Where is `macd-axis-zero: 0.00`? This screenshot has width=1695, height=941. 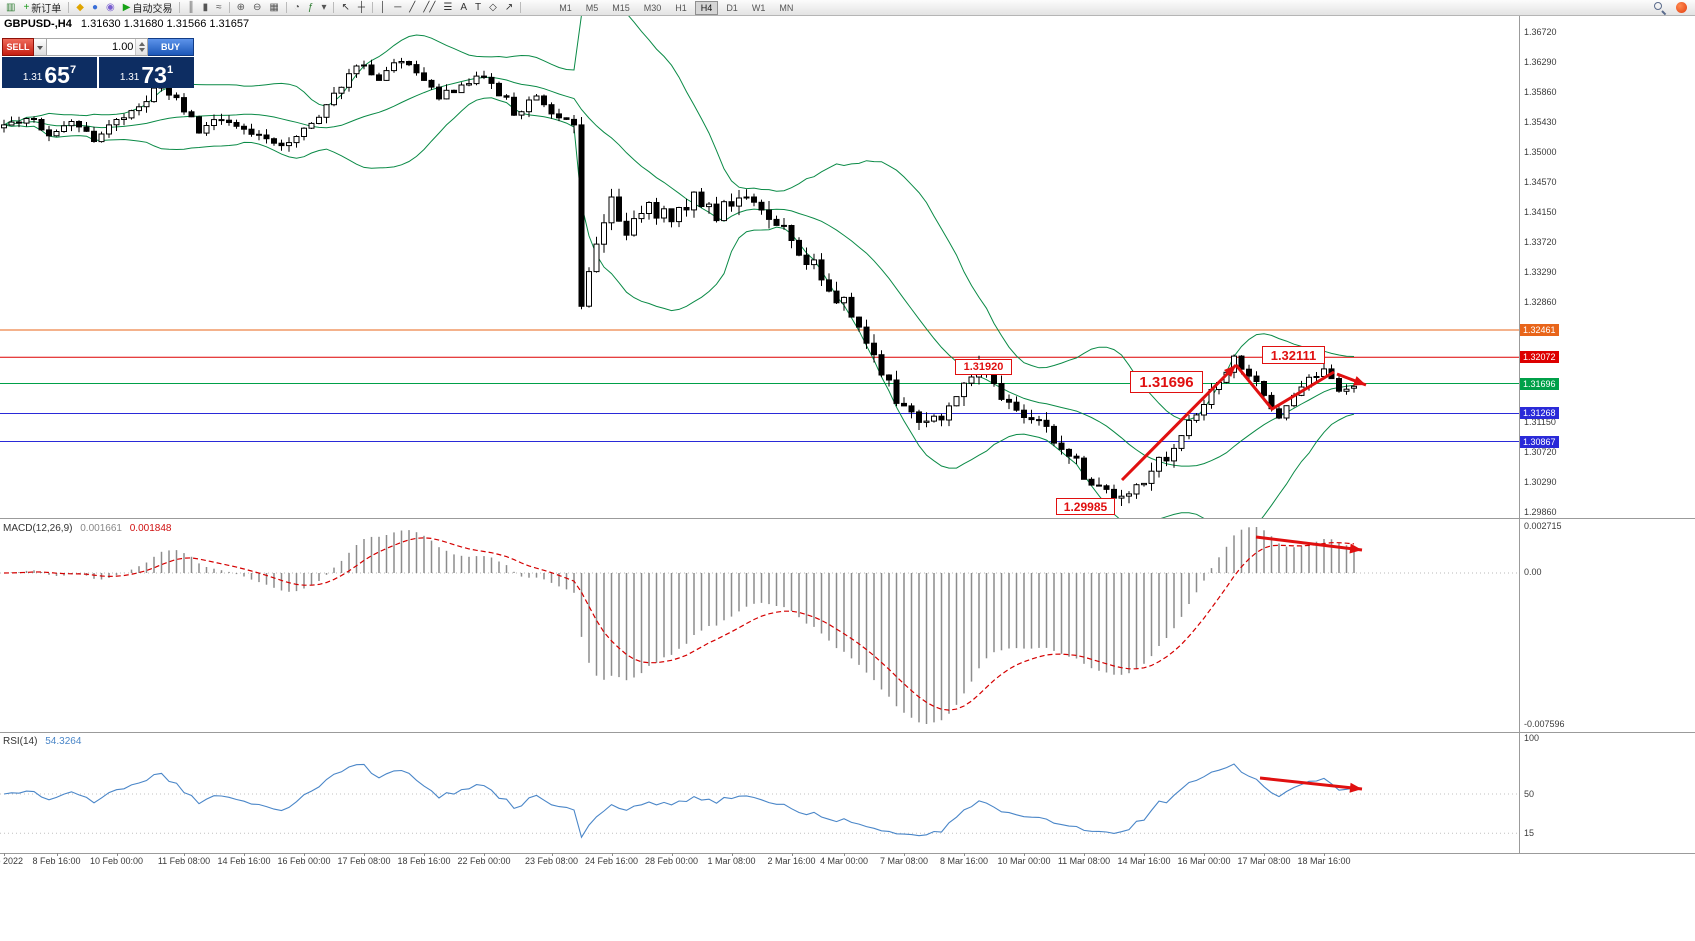
macd-axis-zero: 0.00 is located at coordinates (1533, 572).